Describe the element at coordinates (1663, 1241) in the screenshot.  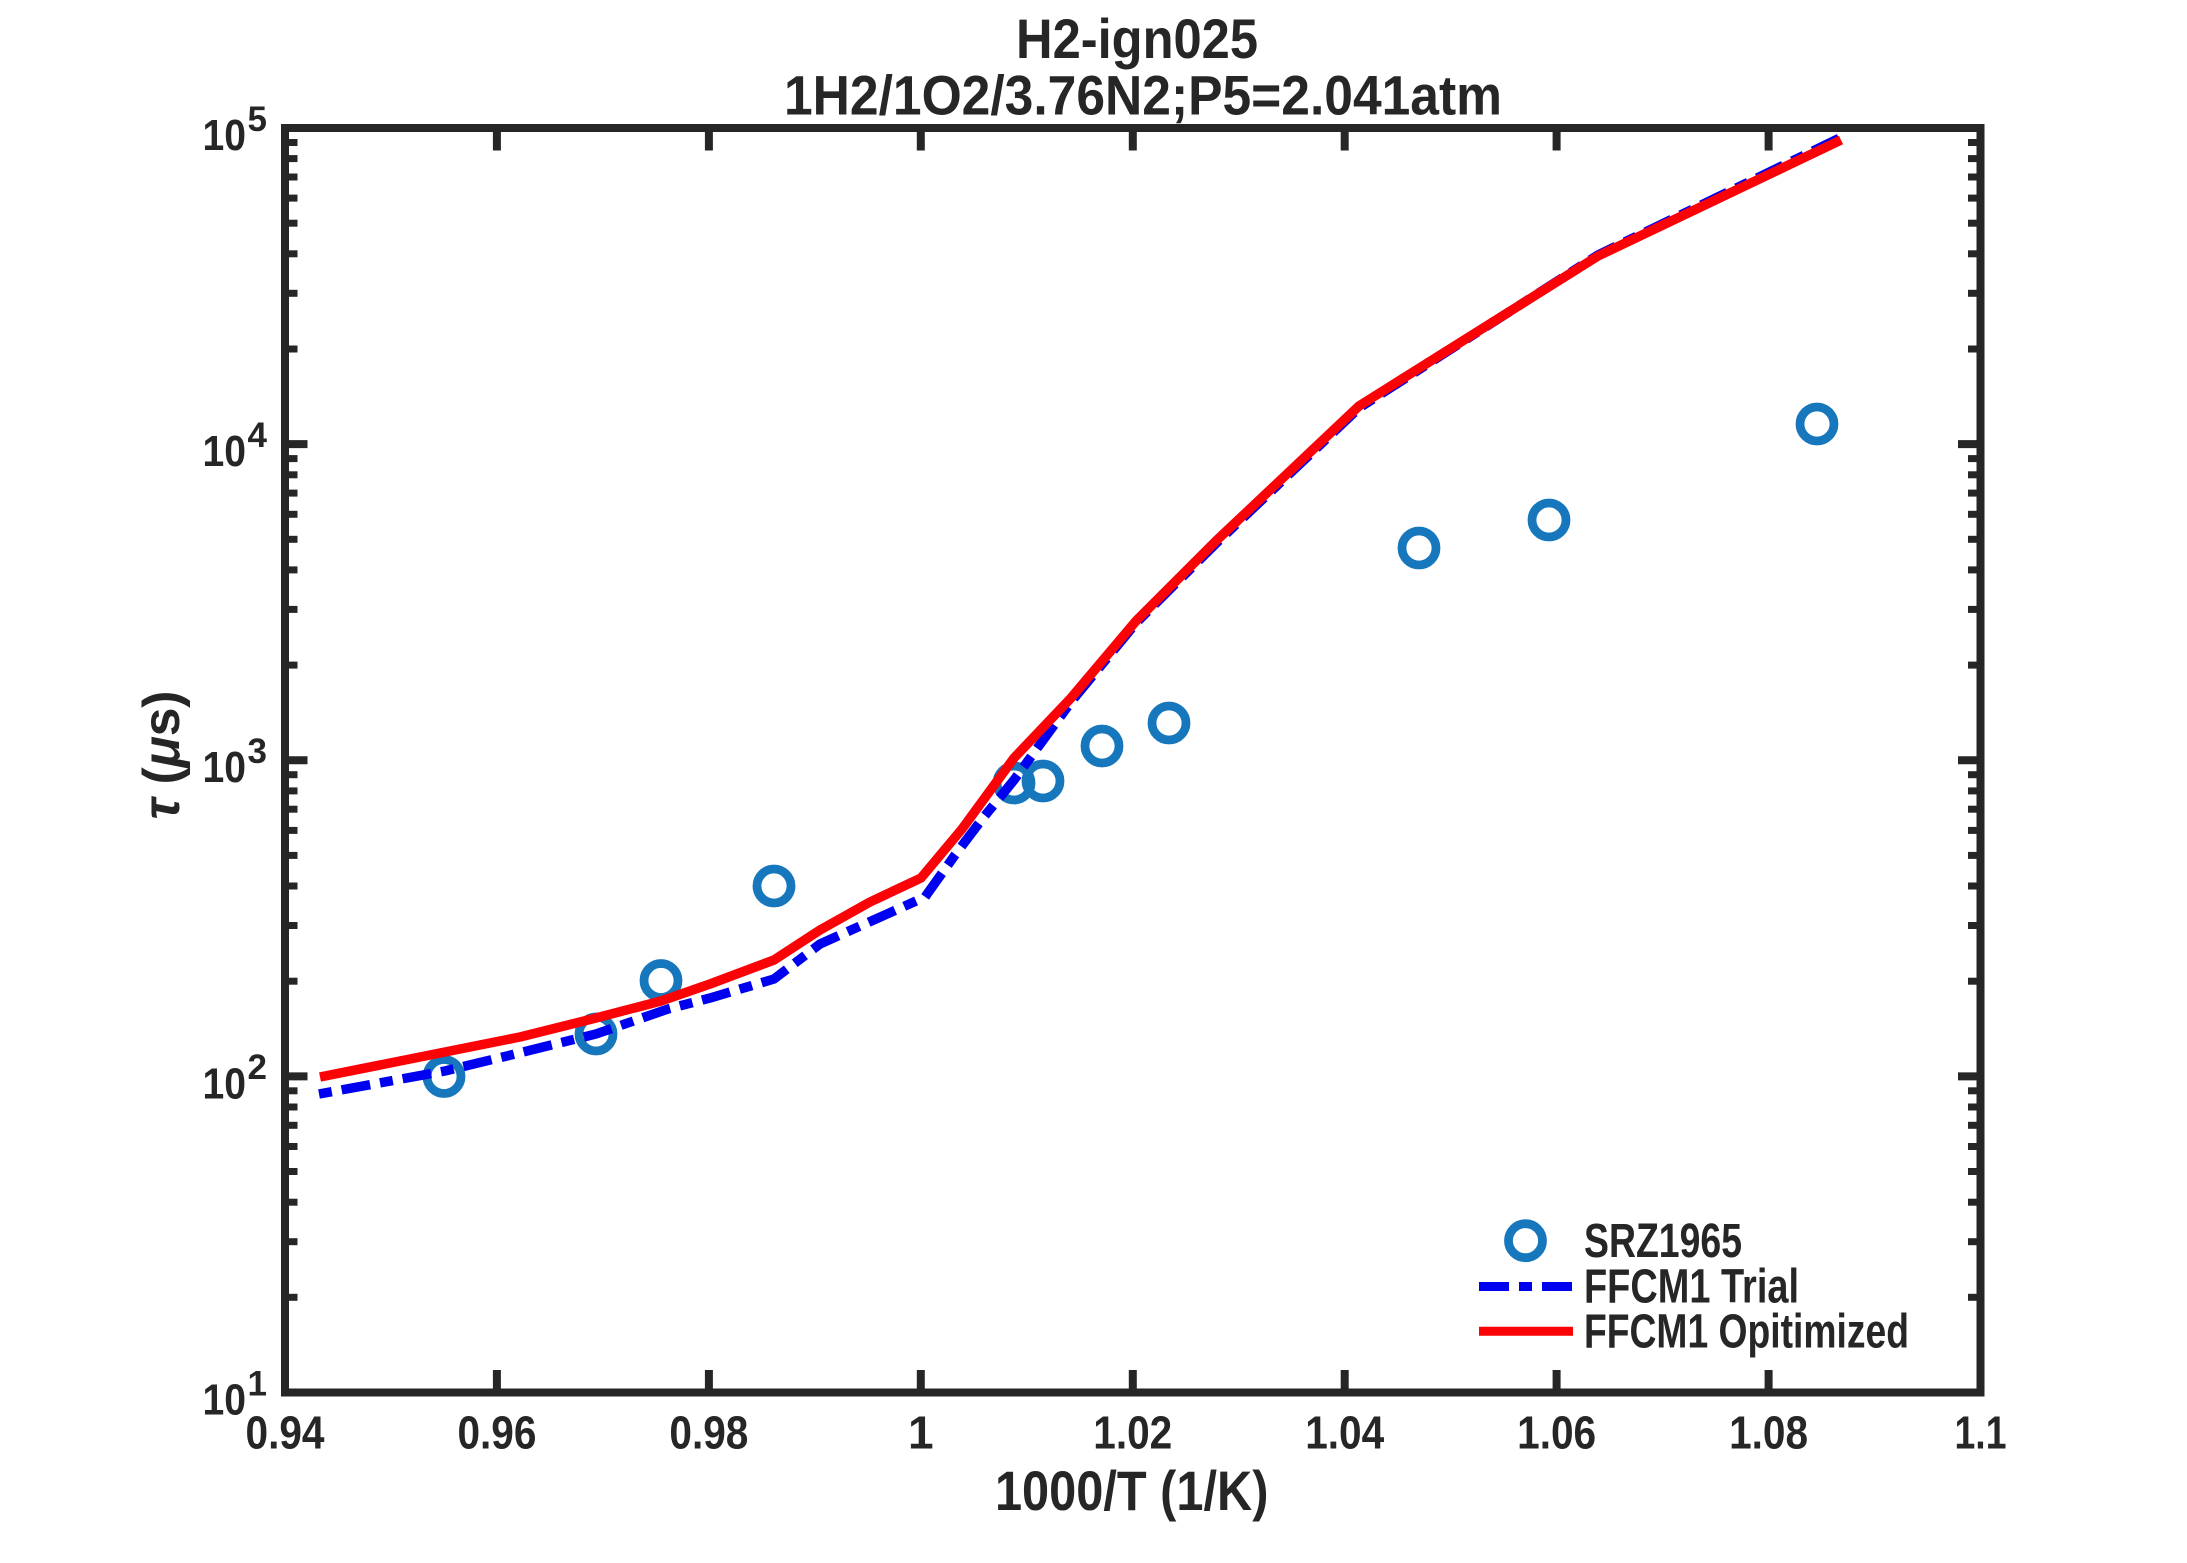
I see `svg-text: SRZ1965` at that location.